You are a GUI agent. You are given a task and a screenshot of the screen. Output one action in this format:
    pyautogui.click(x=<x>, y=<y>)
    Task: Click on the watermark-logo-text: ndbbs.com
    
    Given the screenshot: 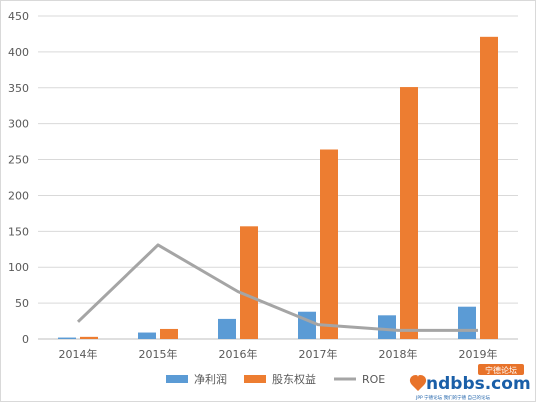 What is the action you would take?
    pyautogui.click(x=478, y=384)
    